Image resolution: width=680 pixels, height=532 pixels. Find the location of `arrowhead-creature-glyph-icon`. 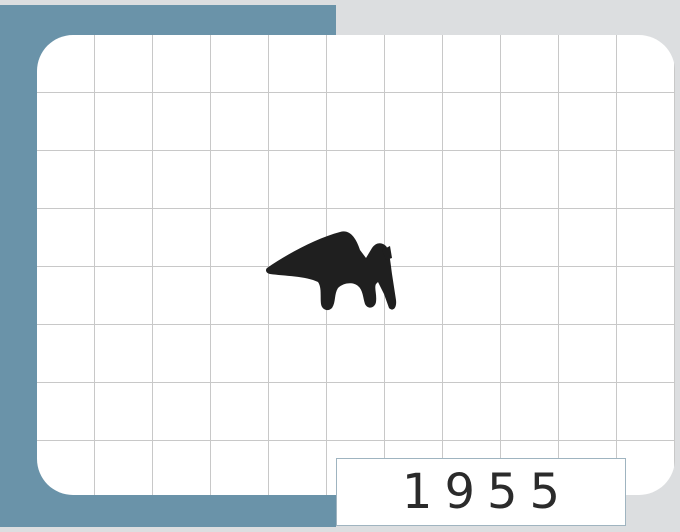

arrowhead-creature-glyph-icon is located at coordinates (331, 271).